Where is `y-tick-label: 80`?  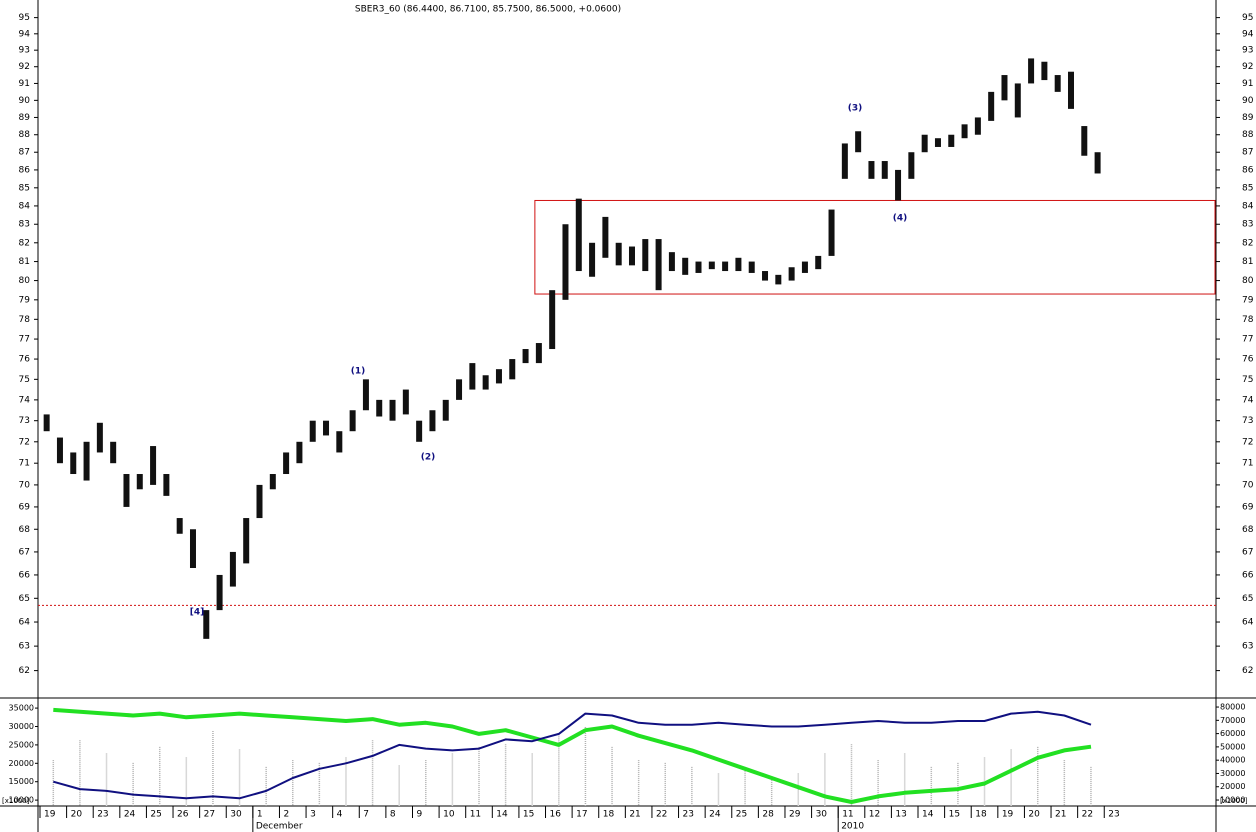
y-tick-label: 80 is located at coordinates (25, 281).